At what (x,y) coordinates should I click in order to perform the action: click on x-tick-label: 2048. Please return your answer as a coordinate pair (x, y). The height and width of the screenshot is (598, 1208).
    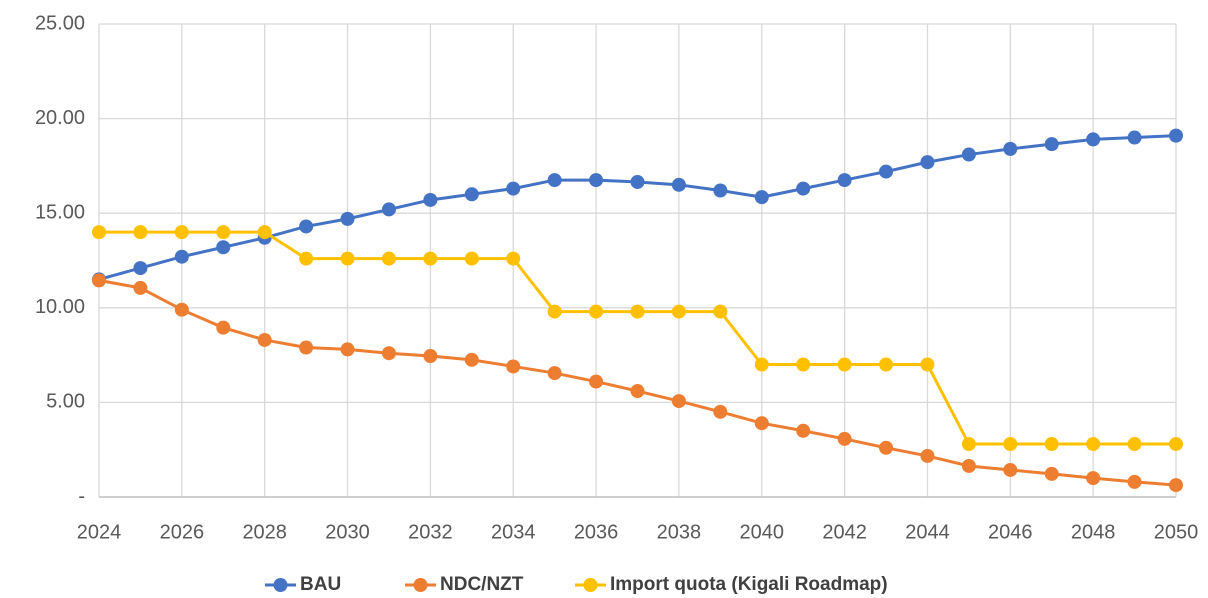
    Looking at the image, I should click on (1093, 532).